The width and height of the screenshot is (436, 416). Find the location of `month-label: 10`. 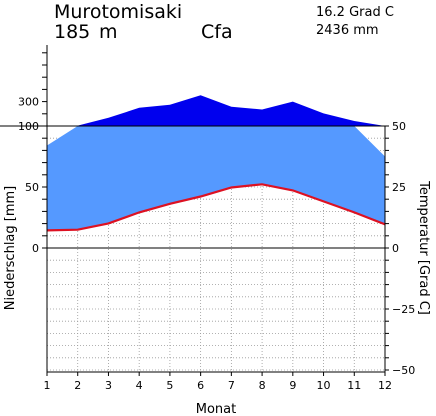

month-label: 10 is located at coordinates (324, 385).